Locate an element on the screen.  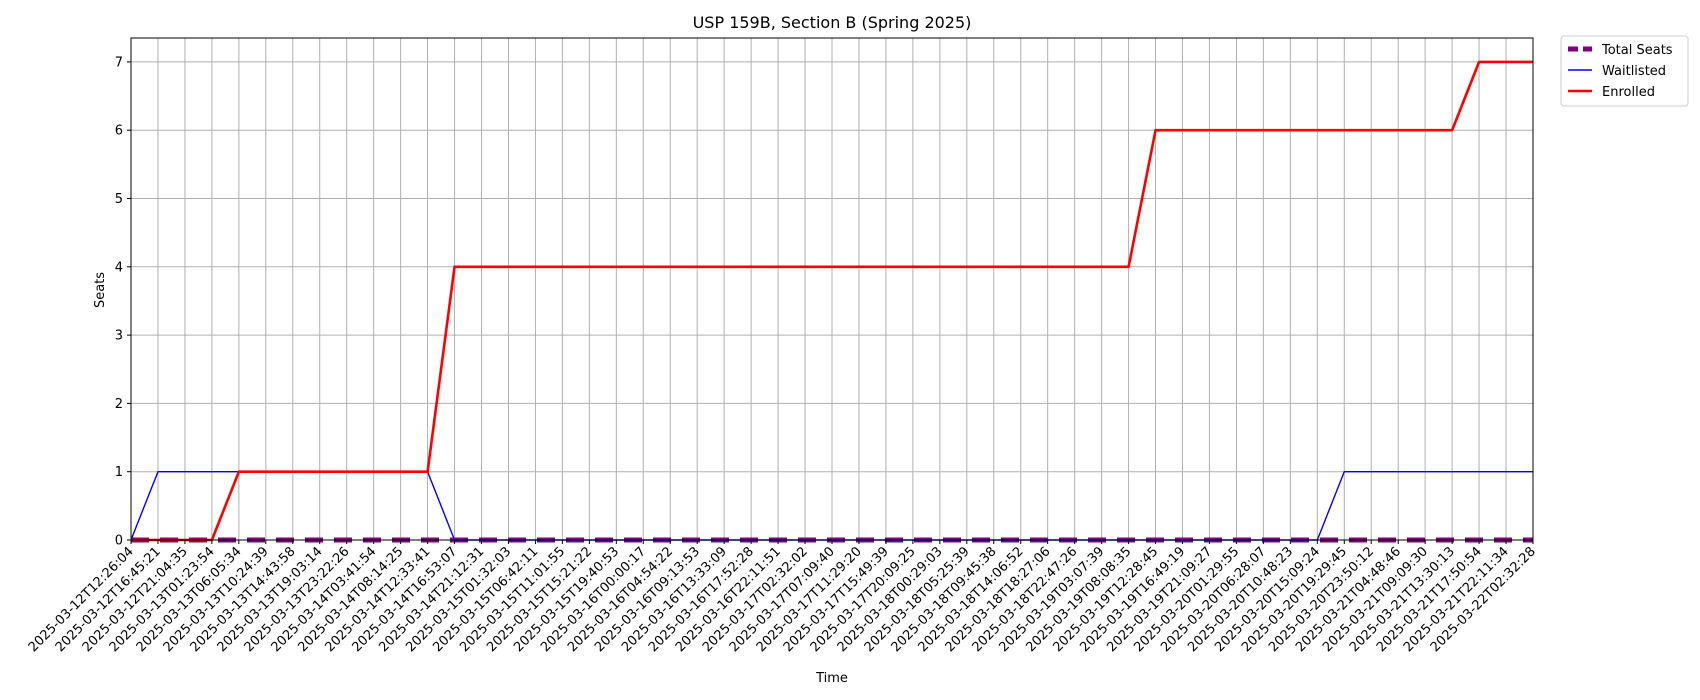
legend-box is located at coordinates (1624, 71).